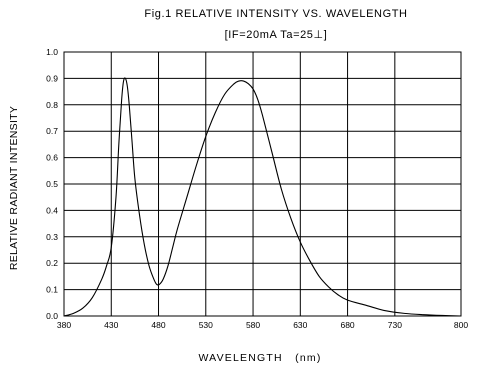 This screenshot has height=374, width=482. I want to click on x-tick-label-7: 730, so click(395, 325).